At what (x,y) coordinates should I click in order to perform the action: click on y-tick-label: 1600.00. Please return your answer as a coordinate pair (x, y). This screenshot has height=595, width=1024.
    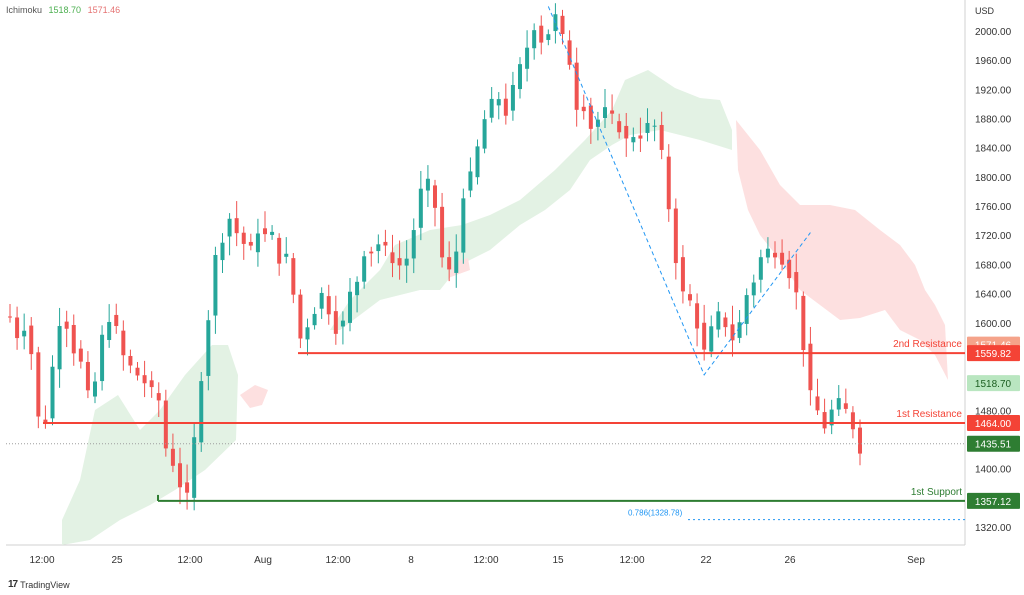
    Looking at the image, I should click on (993, 324).